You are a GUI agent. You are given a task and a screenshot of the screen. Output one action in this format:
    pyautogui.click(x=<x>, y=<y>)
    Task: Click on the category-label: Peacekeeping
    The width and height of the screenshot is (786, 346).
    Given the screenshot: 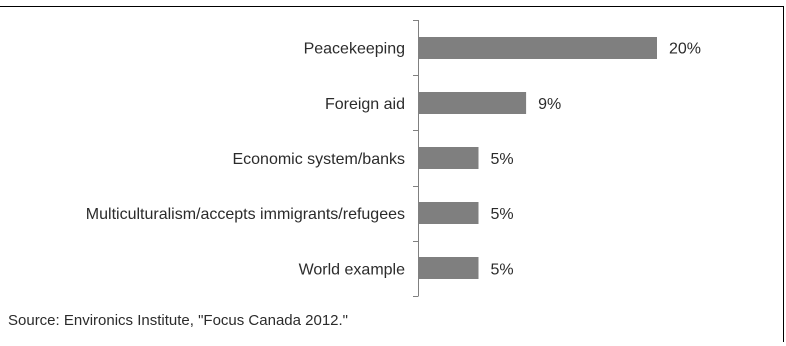 What is the action you would take?
    pyautogui.click(x=354, y=49)
    